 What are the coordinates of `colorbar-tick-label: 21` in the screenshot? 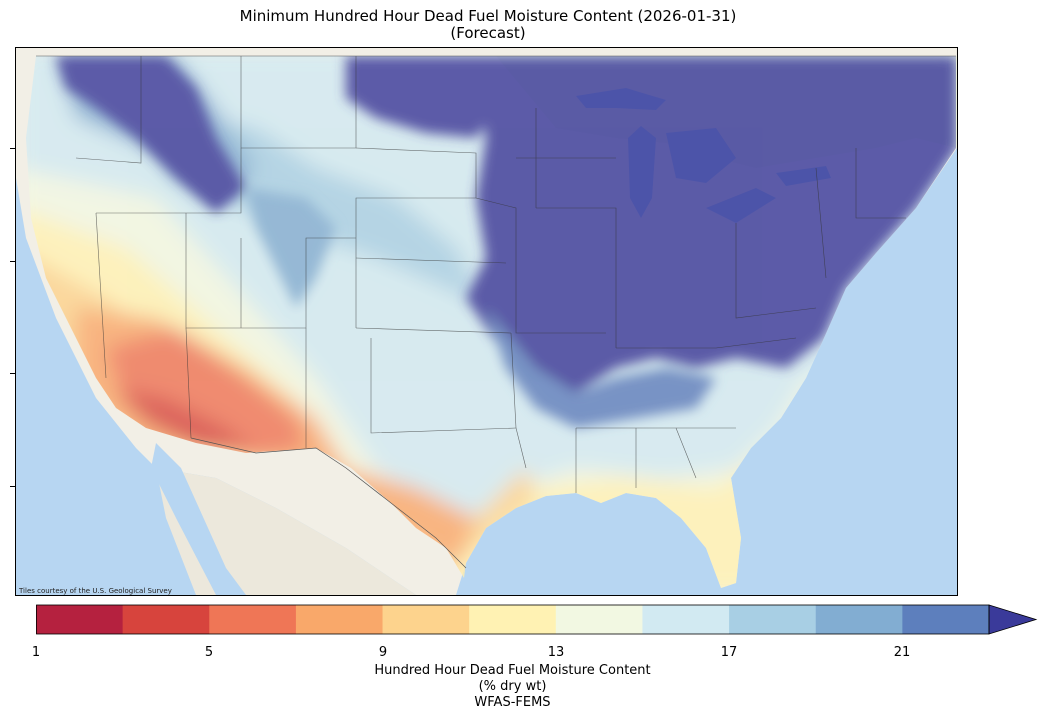 It's located at (902, 652).